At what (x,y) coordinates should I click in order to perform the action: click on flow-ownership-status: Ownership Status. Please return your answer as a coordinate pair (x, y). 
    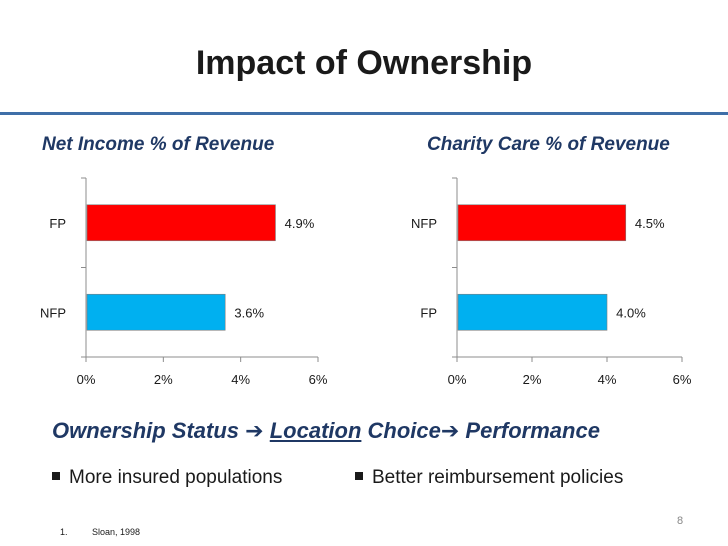
    Looking at the image, I should click on (146, 430).